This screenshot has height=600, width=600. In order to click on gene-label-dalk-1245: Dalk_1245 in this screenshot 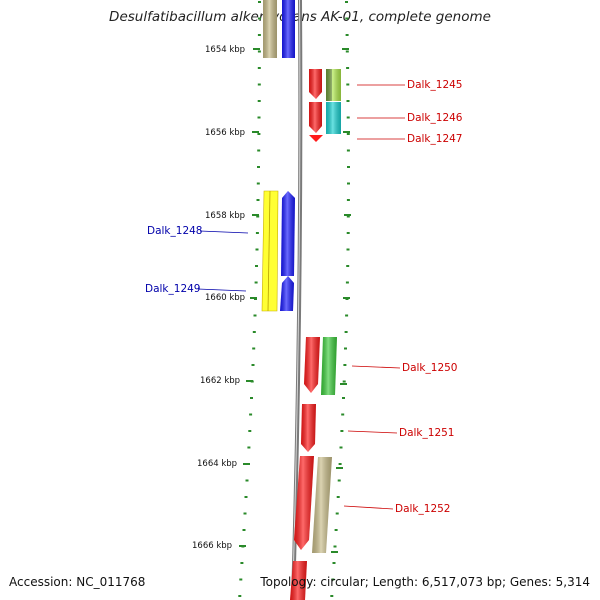, I will do `click(435, 85)`.